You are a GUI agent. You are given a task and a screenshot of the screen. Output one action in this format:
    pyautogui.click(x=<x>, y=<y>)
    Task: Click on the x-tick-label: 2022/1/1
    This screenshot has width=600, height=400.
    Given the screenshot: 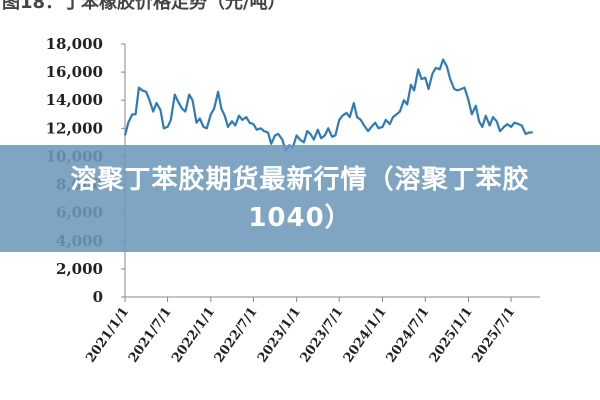 What is the action you would take?
    pyautogui.click(x=193, y=335)
    